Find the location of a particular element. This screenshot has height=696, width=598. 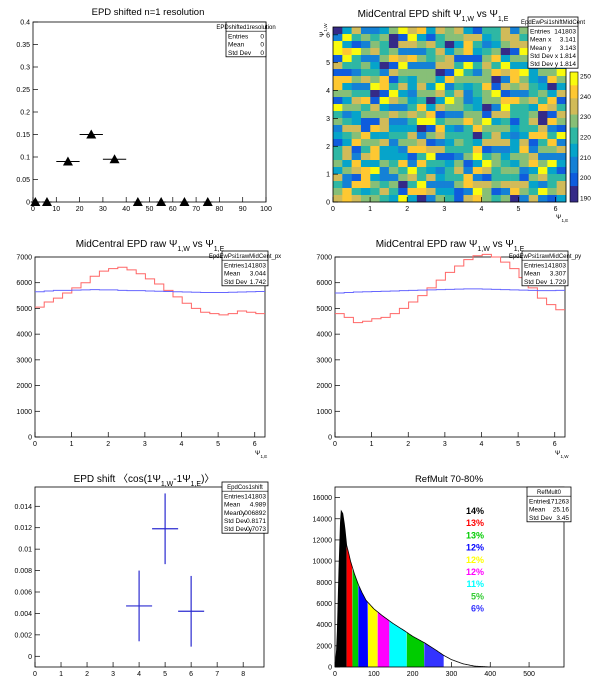

y-tick-label: 5000 is located at coordinates (24, 309).